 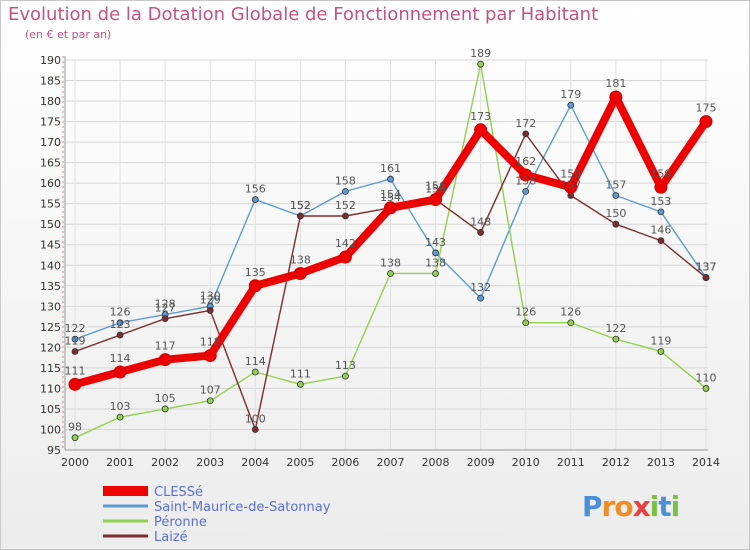 I want to click on data-label-p-ronne: 189, so click(x=480, y=53).